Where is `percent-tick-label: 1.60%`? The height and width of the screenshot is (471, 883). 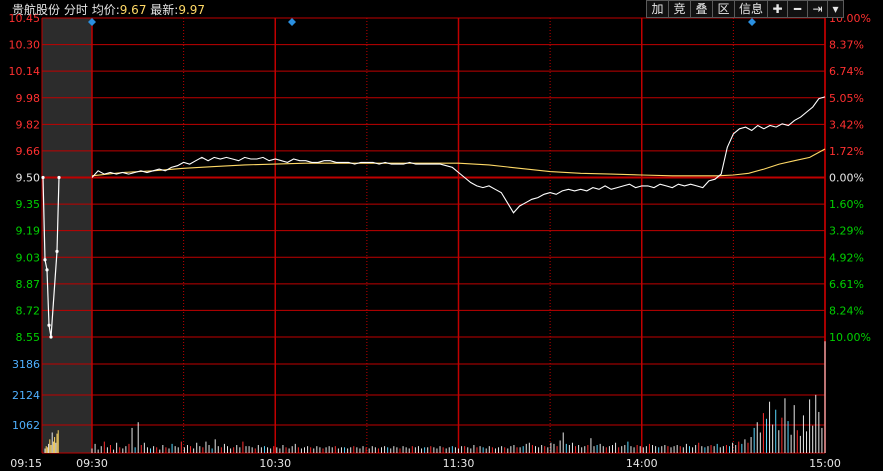
percent-tick-label: 1.60% is located at coordinates (846, 204).